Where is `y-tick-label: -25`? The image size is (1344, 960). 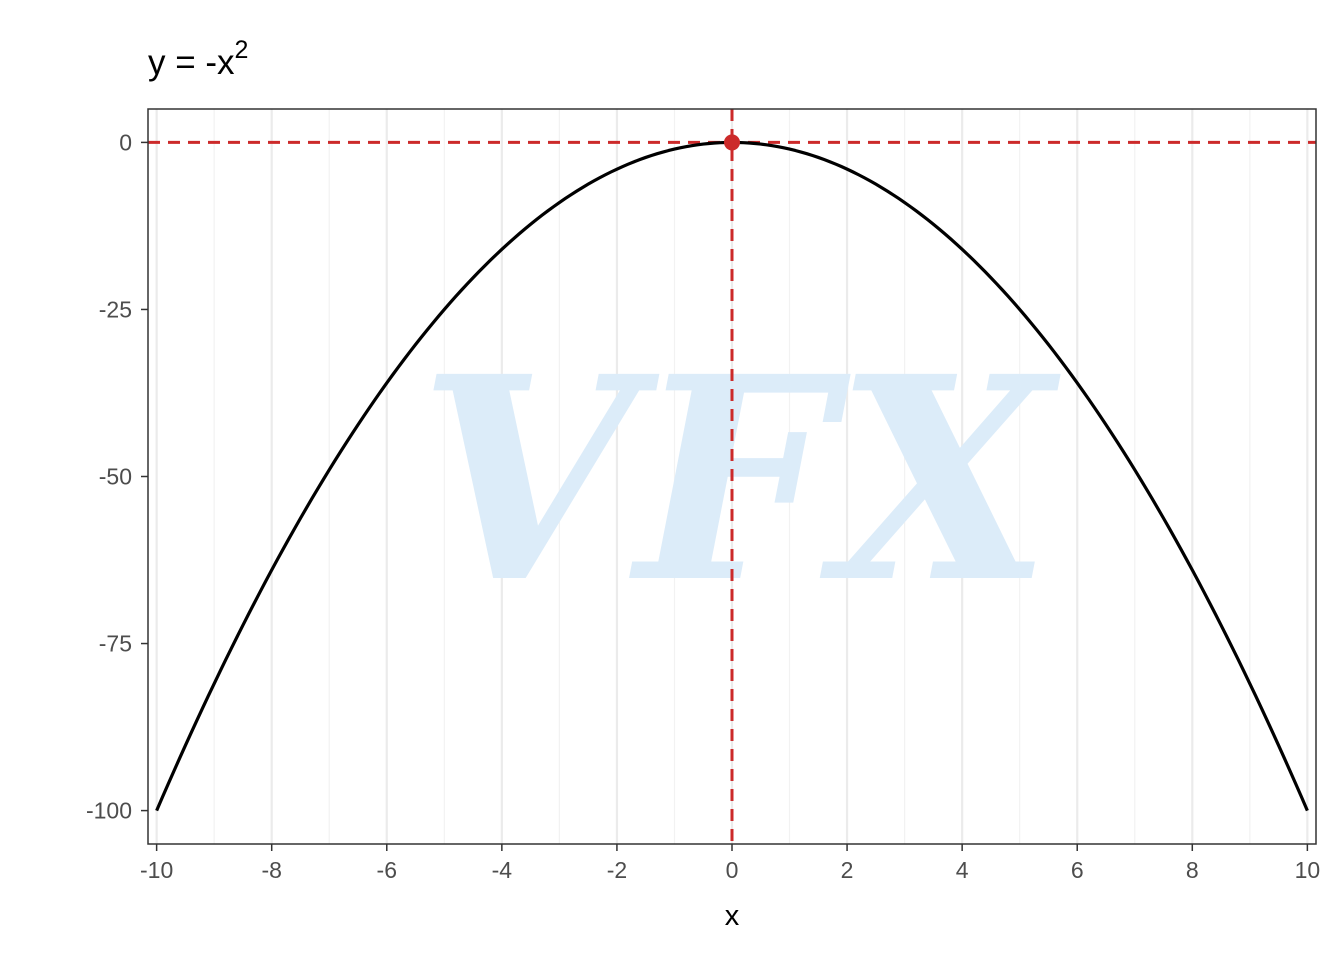 y-tick-label: -25 is located at coordinates (115, 309).